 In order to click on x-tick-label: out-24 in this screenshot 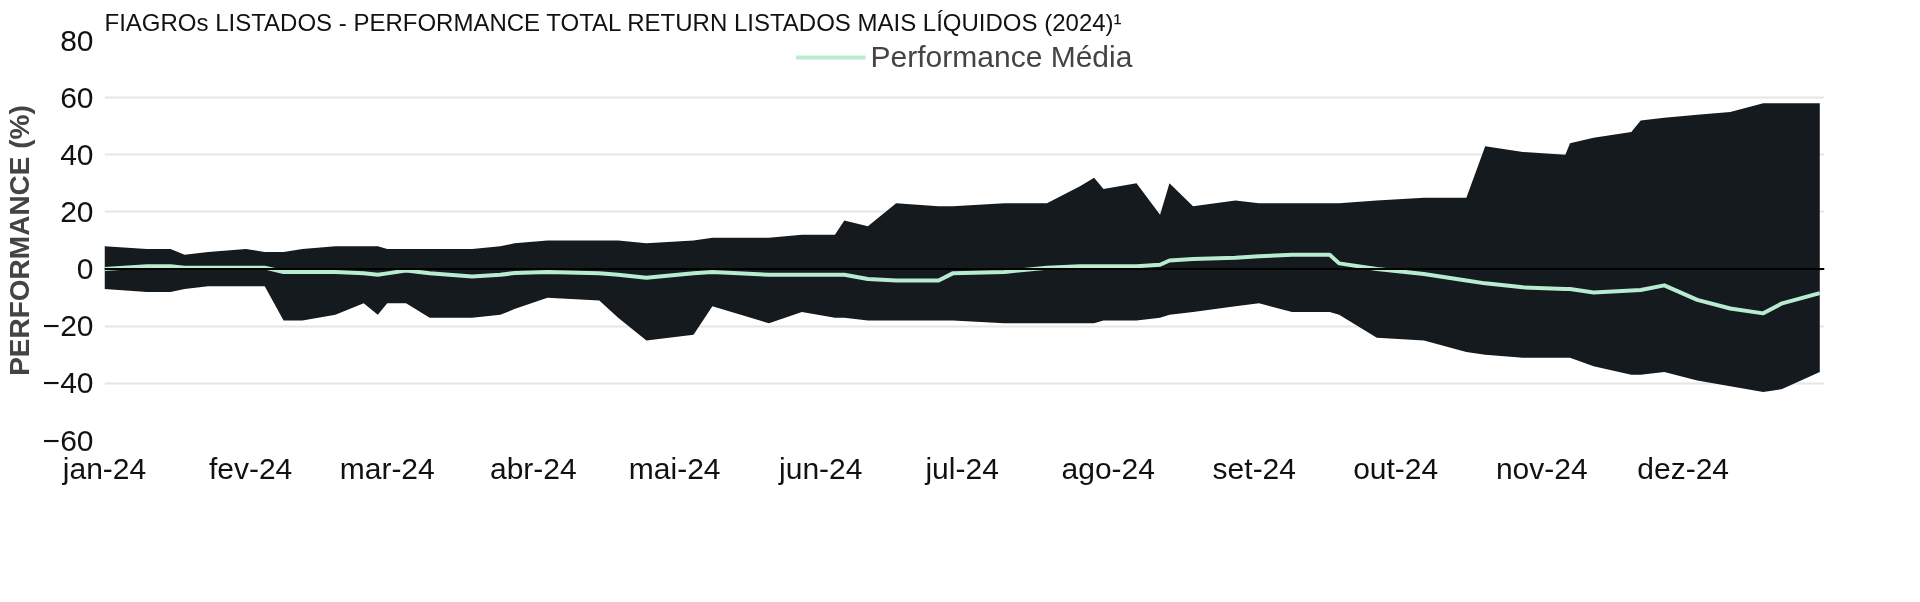, I will do `click(1396, 468)`.